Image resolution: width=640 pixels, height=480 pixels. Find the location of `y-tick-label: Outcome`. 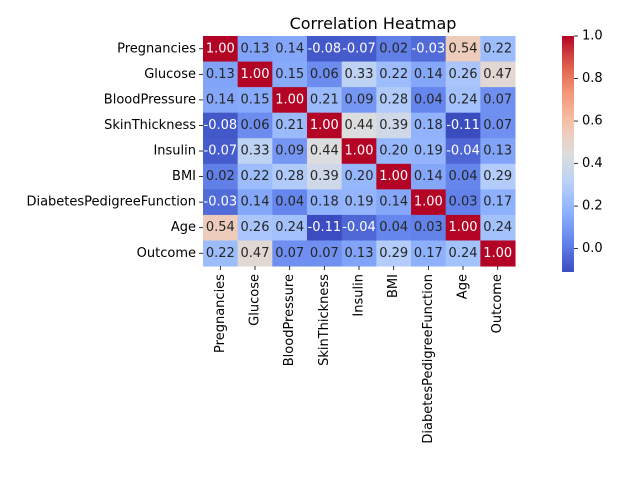

y-tick-label: Outcome is located at coordinates (166, 253).